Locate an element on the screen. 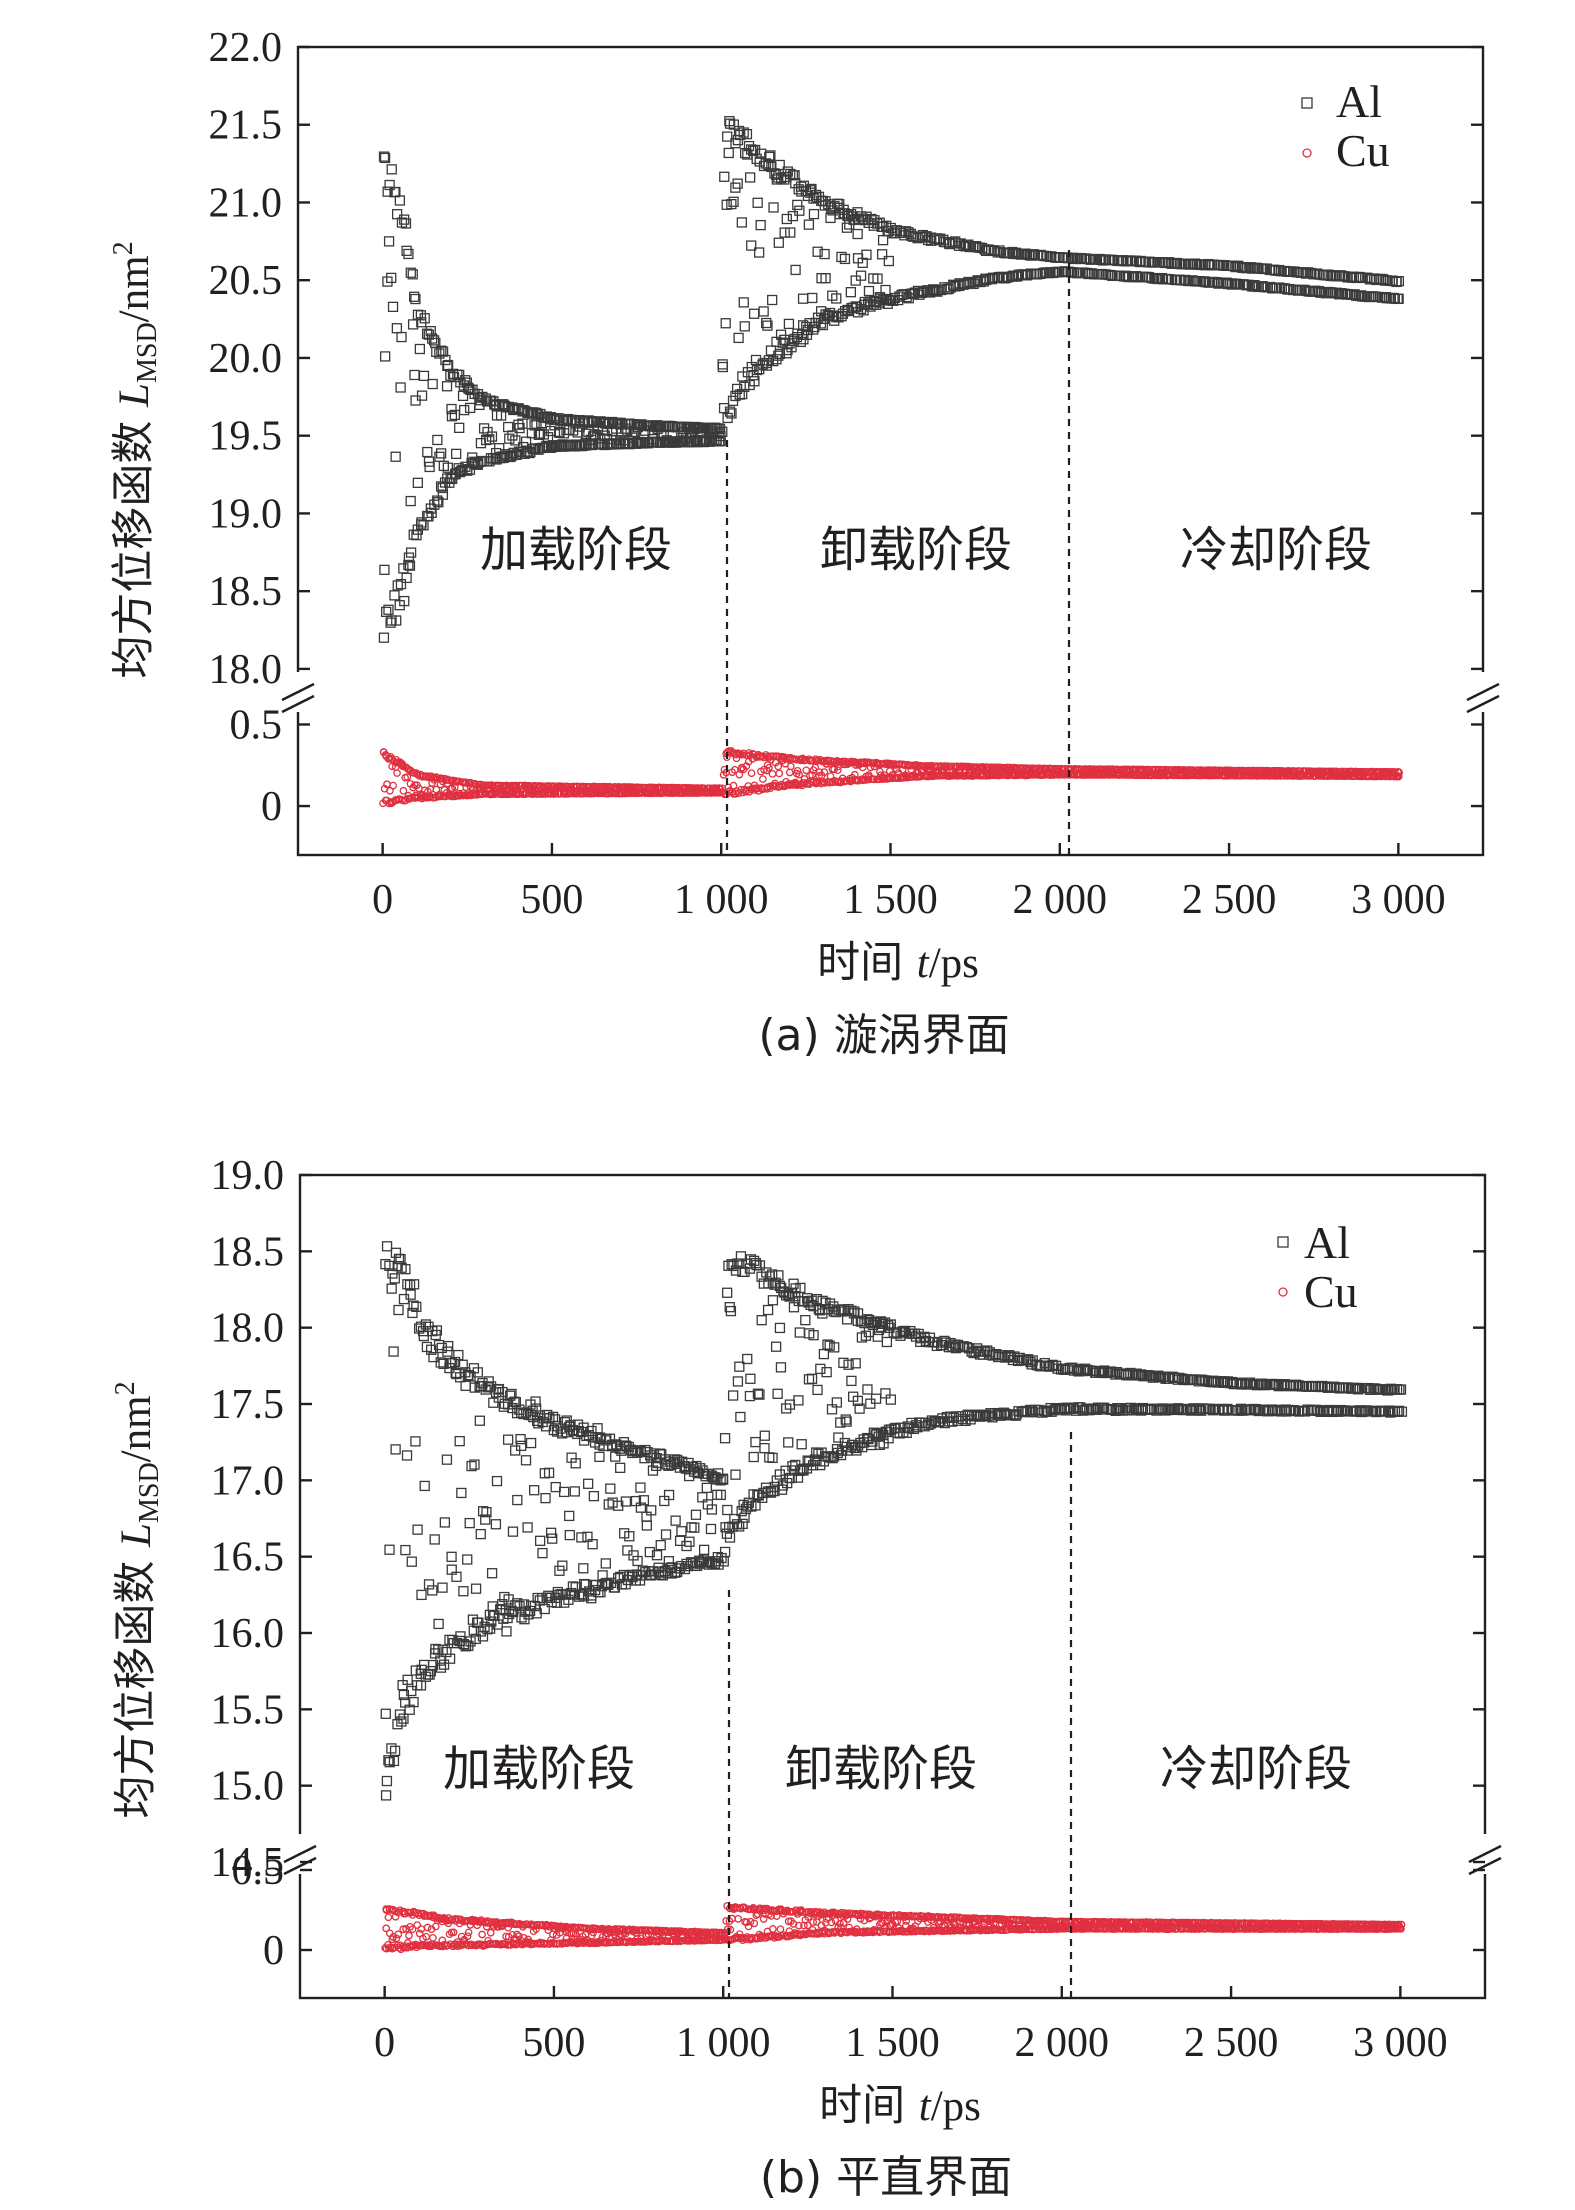 The width and height of the screenshot is (1575, 2210). y-tick-label: 21.0 is located at coordinates (246, 203).